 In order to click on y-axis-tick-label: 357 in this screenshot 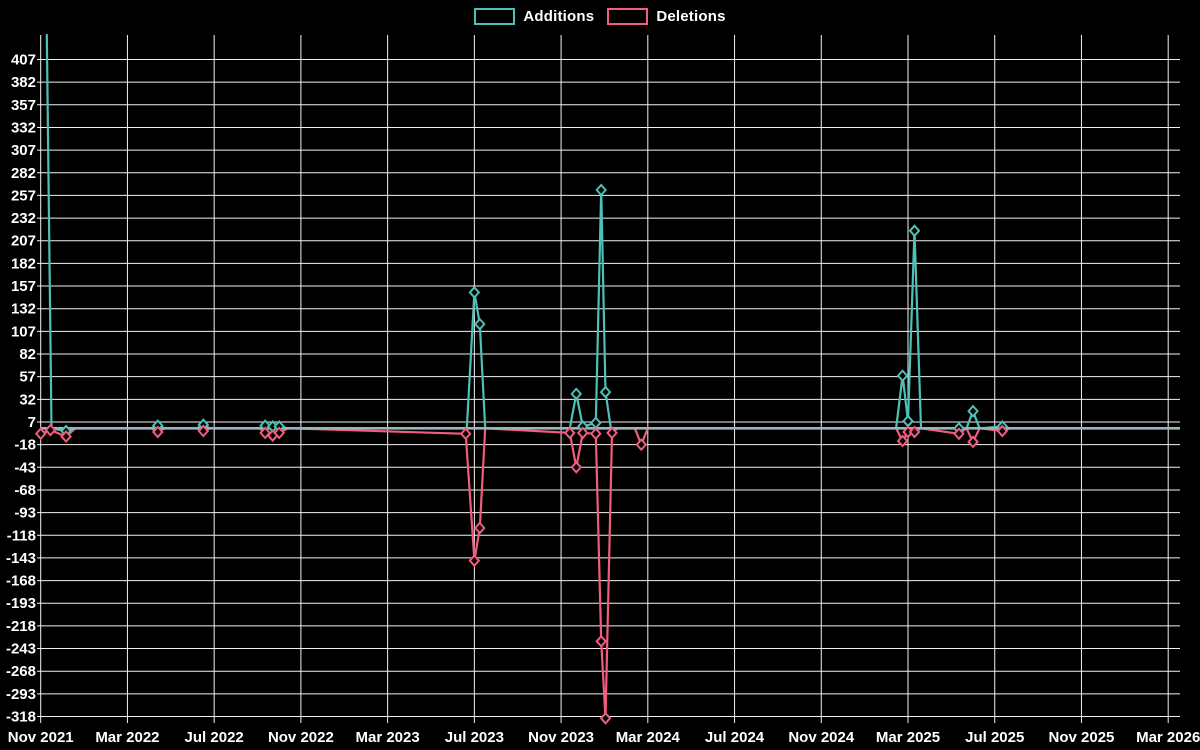, I will do `click(23, 105)`.